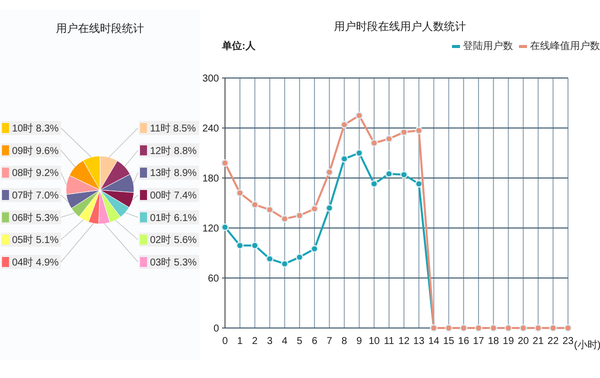 This screenshot has height=378, width=600. I want to click on x-tick-label: 8, so click(345, 341).